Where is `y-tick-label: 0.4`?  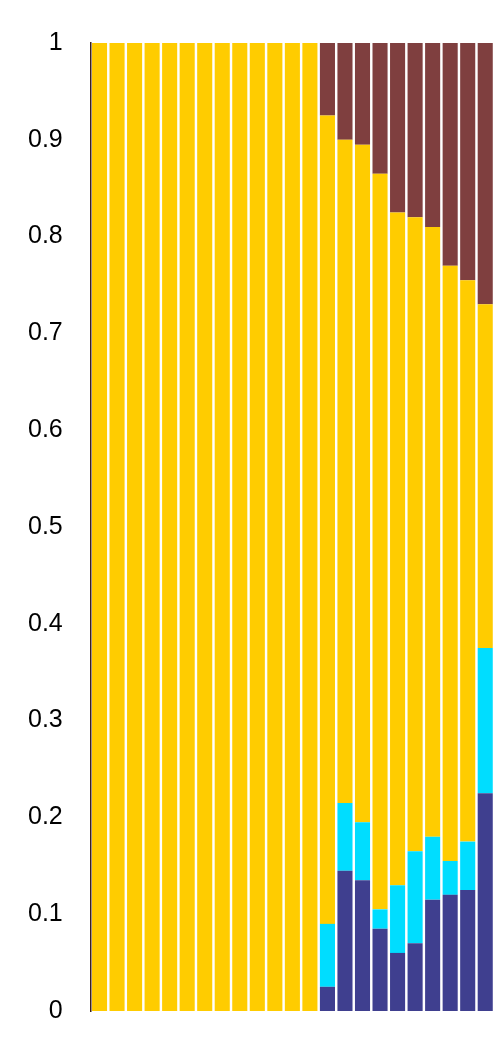
y-tick-label: 0.4 is located at coordinates (45, 621).